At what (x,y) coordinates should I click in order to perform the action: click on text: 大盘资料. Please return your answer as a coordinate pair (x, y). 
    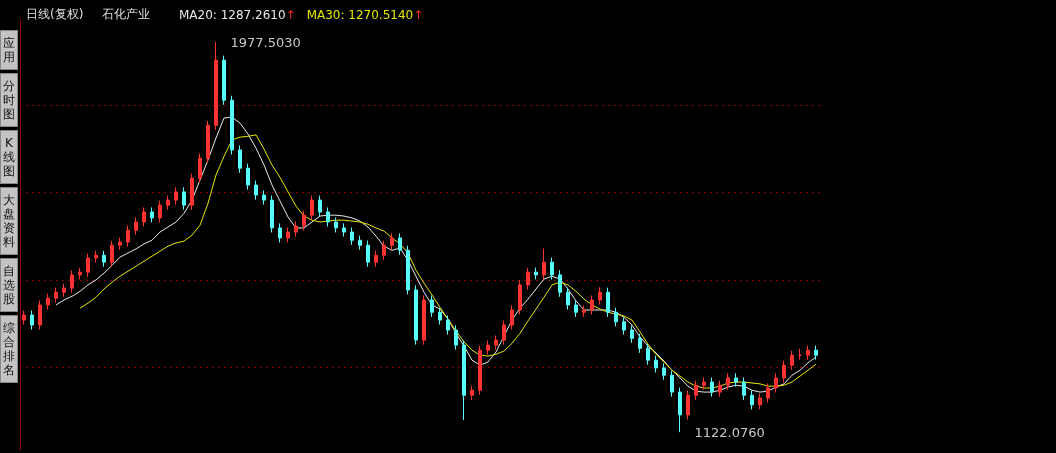
    Looking at the image, I should click on (9, 221).